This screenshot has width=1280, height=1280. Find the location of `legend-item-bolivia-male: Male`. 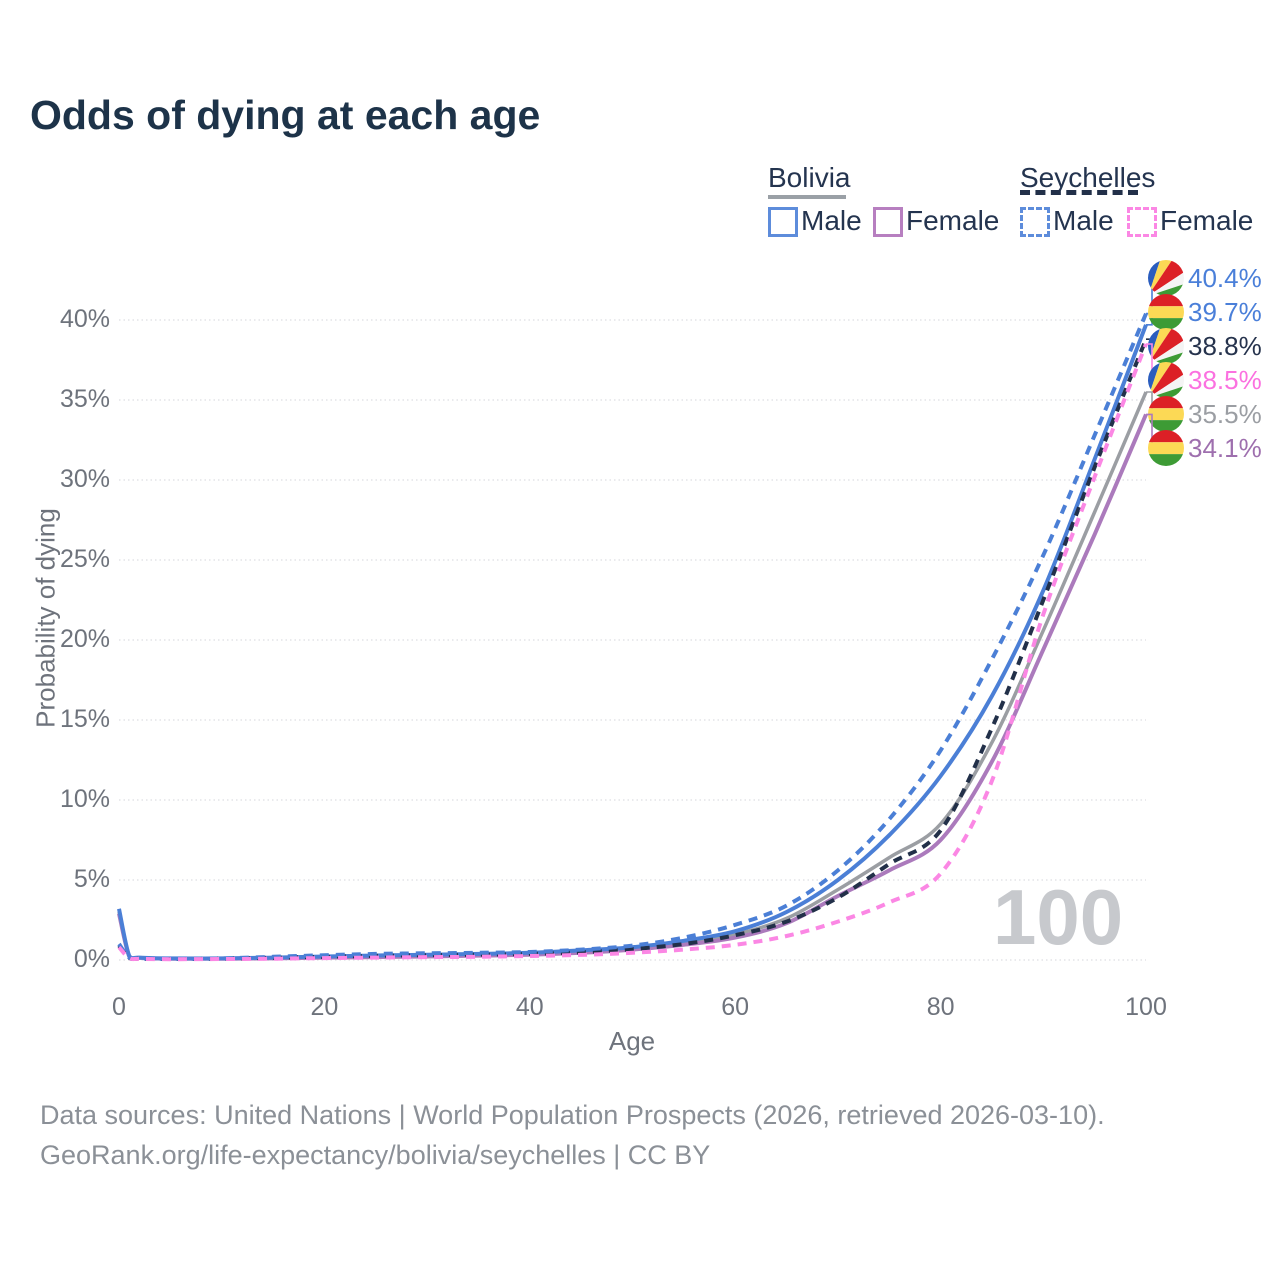

legend-item-bolivia-male: Male is located at coordinates (831, 220).